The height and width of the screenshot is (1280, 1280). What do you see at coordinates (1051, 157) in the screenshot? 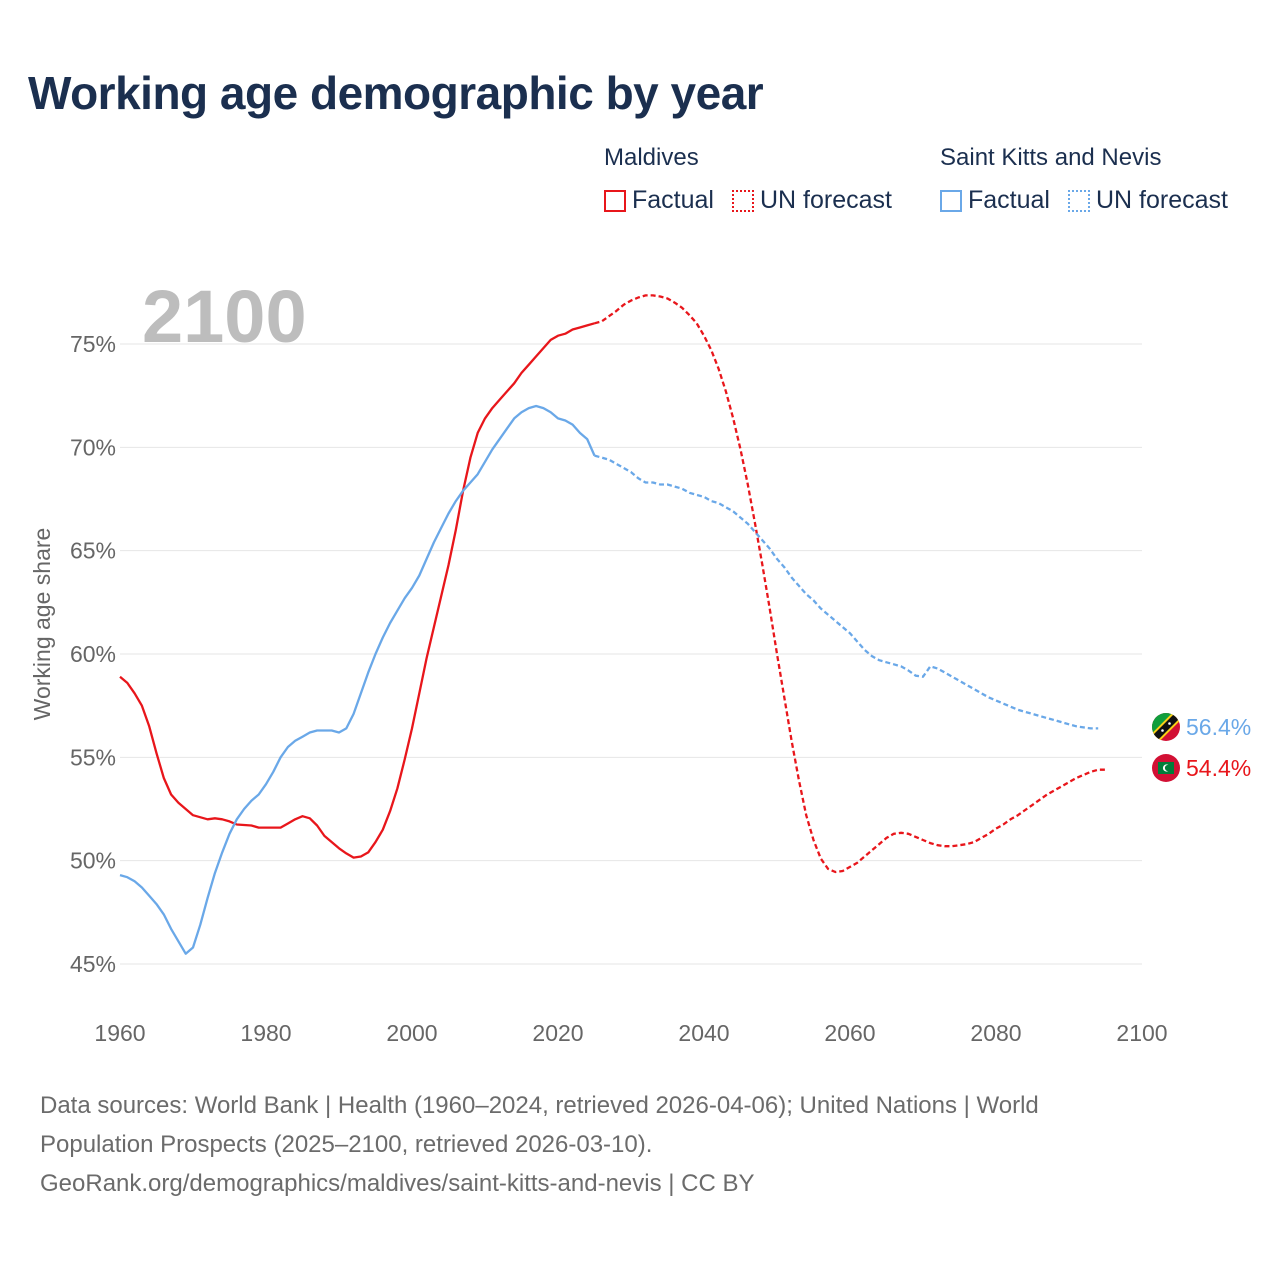
I see `legend-group-title: Saint Kitts and Nevis` at bounding box center [1051, 157].